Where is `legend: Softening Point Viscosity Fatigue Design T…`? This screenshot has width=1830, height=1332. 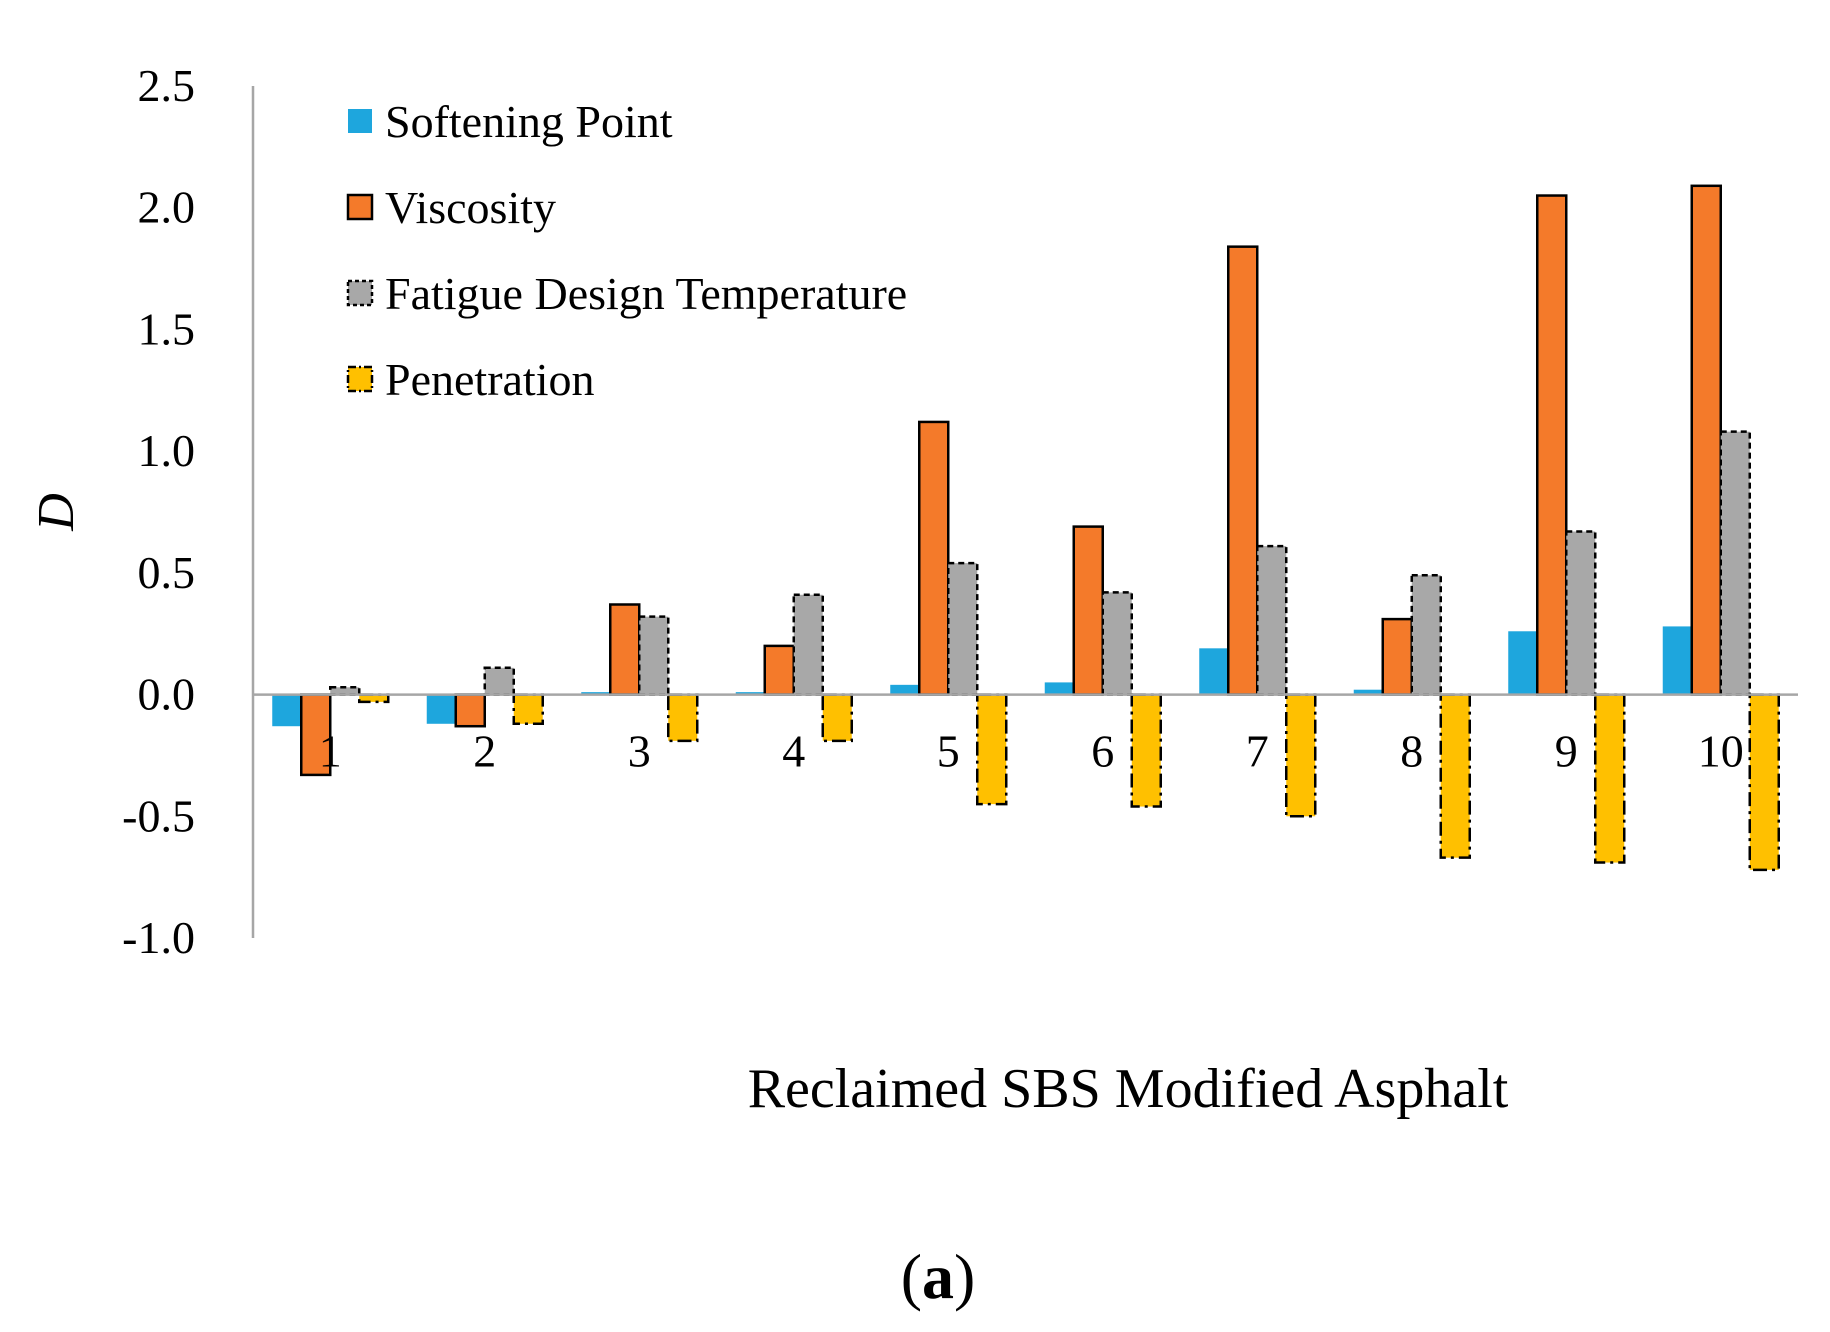
legend: Softening Point Viscosity Fatigue Design T… is located at coordinates (626, 250).